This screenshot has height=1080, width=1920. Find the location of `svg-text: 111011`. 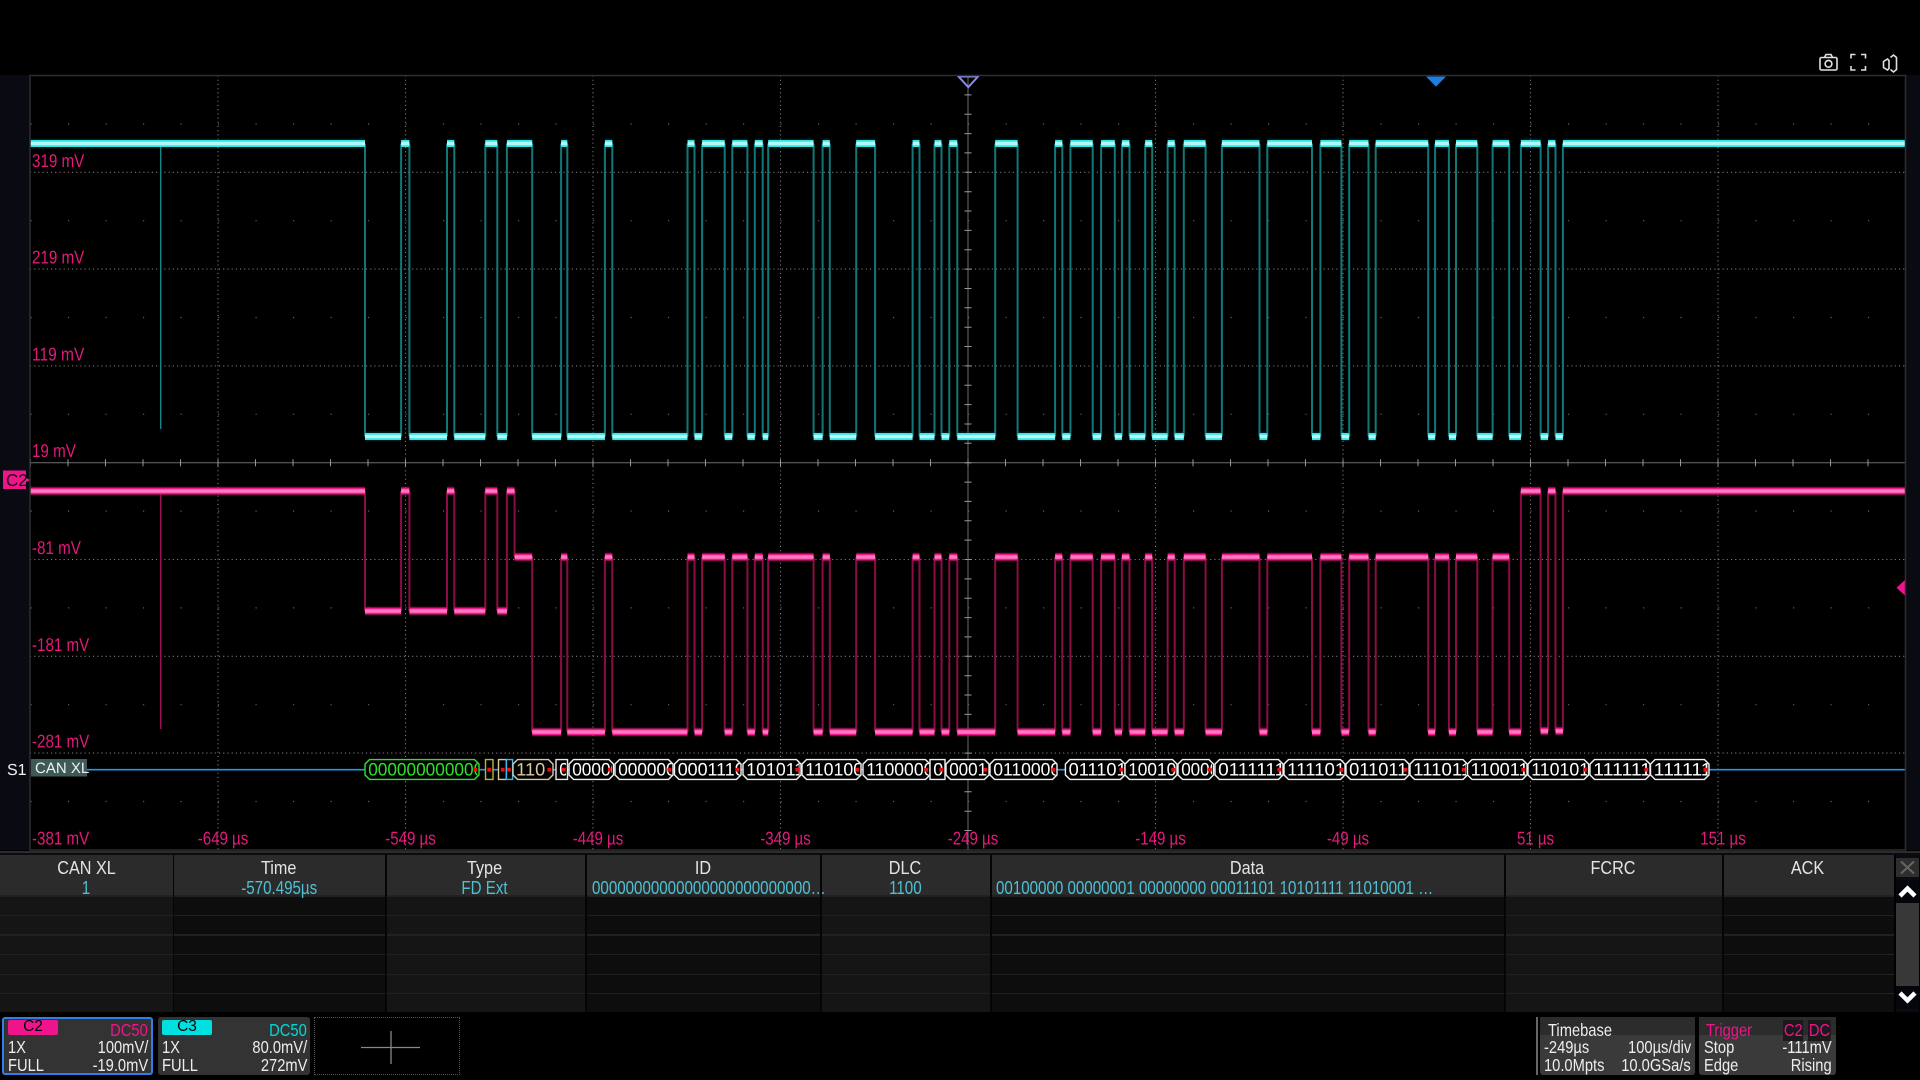

svg-text: 111011 is located at coordinates (1442, 769).